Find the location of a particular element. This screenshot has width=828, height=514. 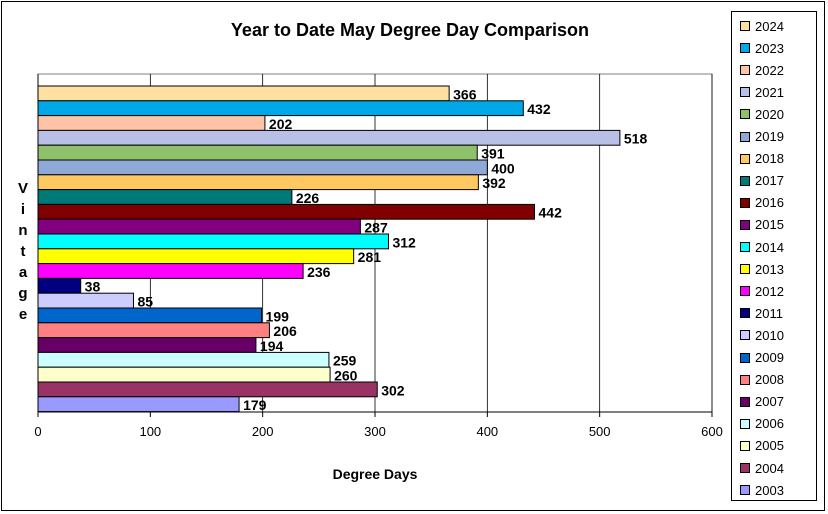

legend-item-2023: 2023 is located at coordinates (762, 48).